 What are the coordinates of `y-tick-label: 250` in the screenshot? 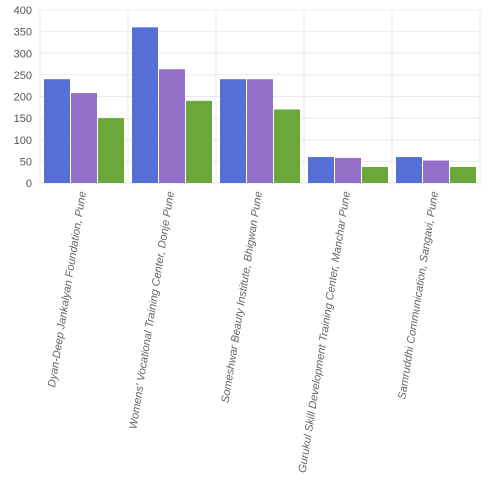 It's located at (23, 76).